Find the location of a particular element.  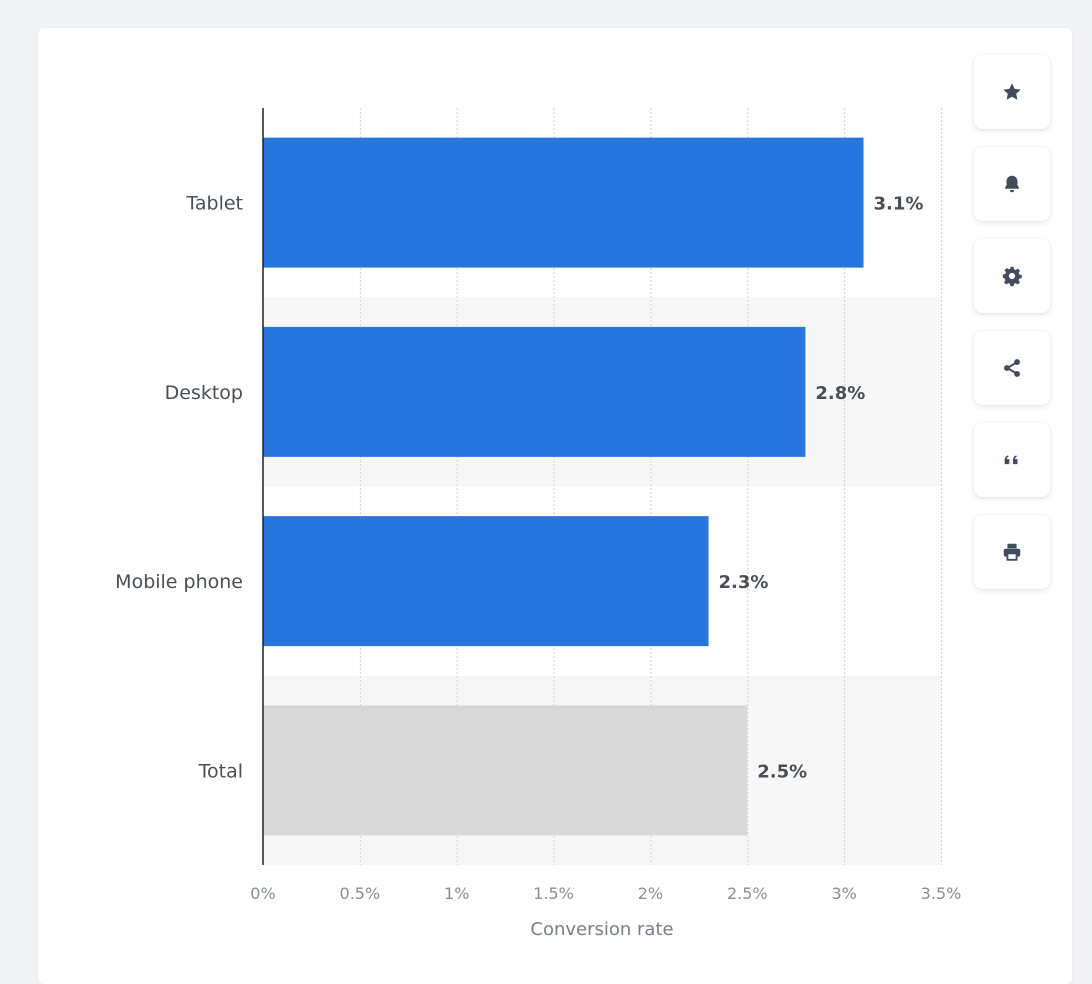

data-labels: 3.1% 2.8% 2.3% 2.5% is located at coordinates (821, 488).